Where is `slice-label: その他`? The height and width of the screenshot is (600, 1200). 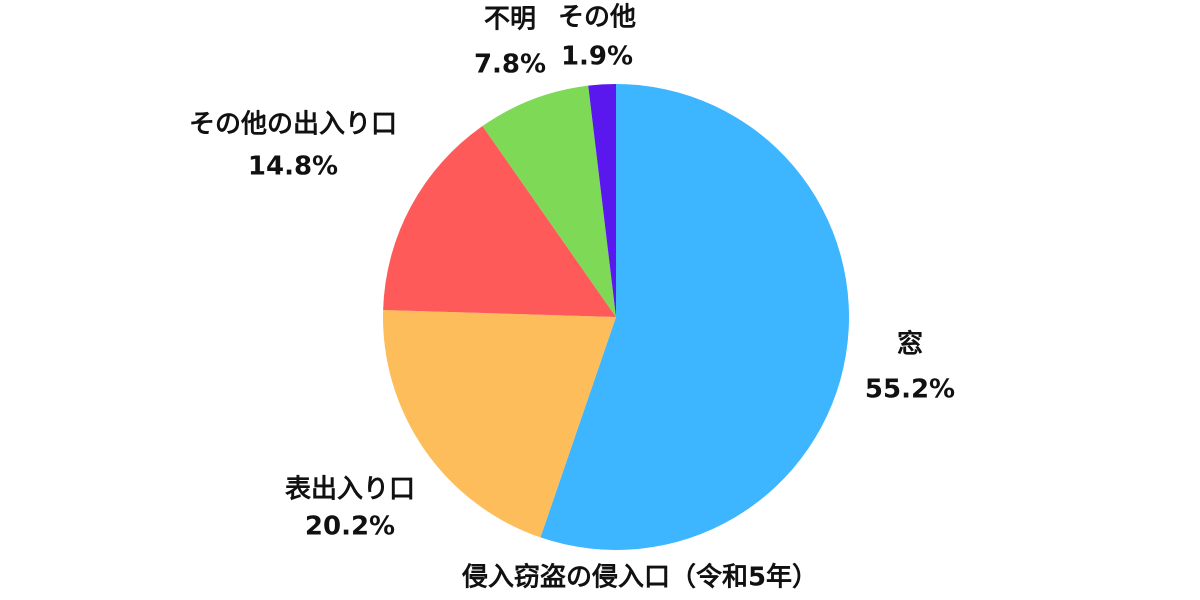 slice-label: その他 is located at coordinates (597, 18).